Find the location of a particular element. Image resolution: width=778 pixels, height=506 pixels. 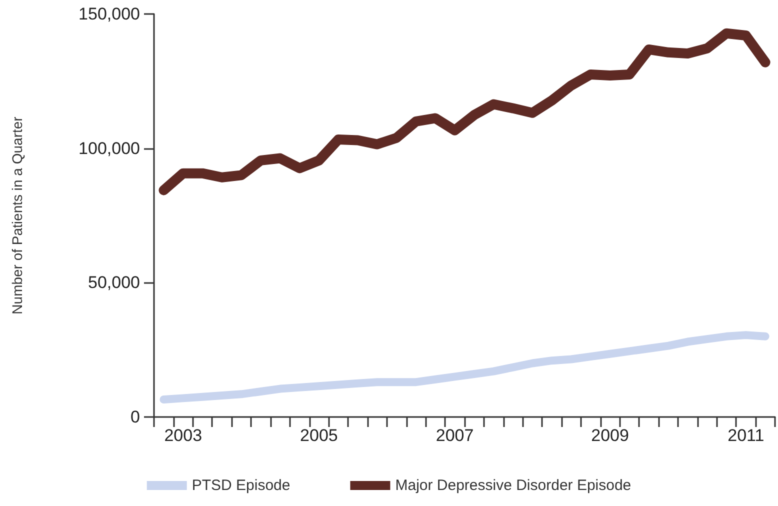

x-tick-label: 2009 is located at coordinates (610, 435).